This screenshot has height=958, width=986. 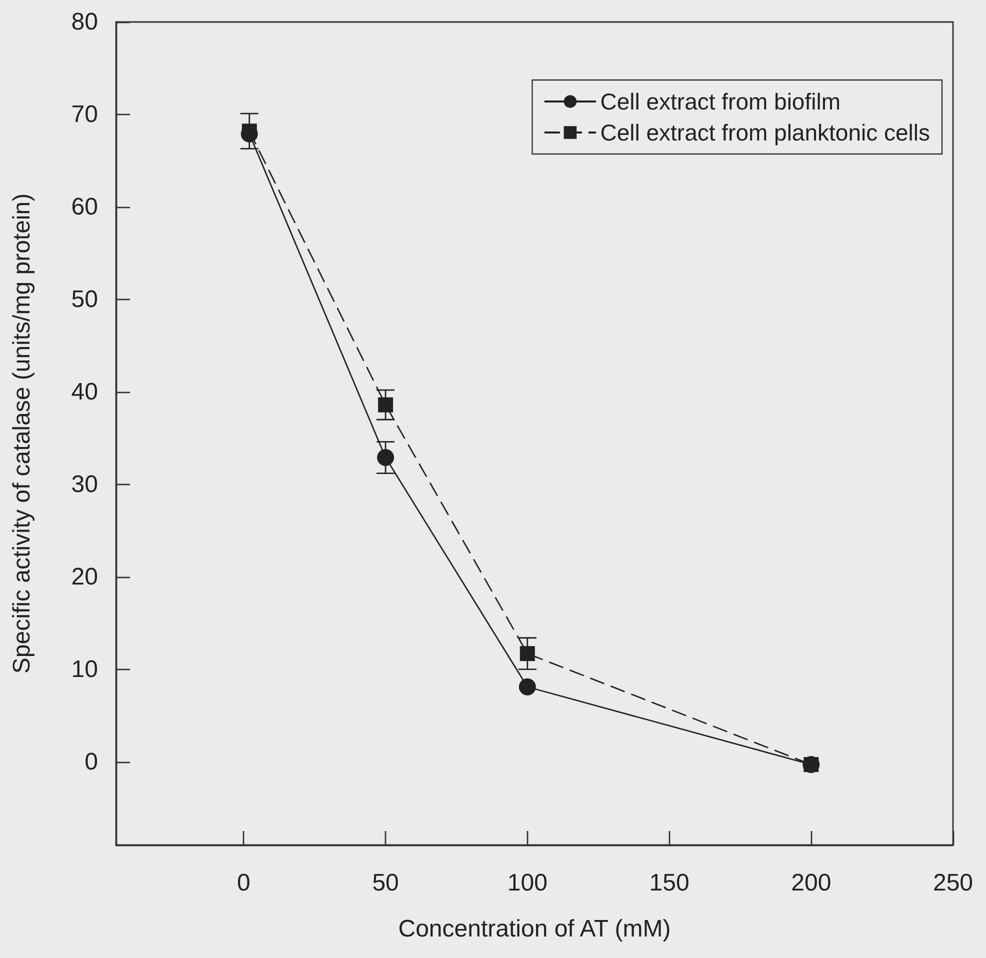 I want to click on y-tick-label: 80, so click(x=84, y=22).